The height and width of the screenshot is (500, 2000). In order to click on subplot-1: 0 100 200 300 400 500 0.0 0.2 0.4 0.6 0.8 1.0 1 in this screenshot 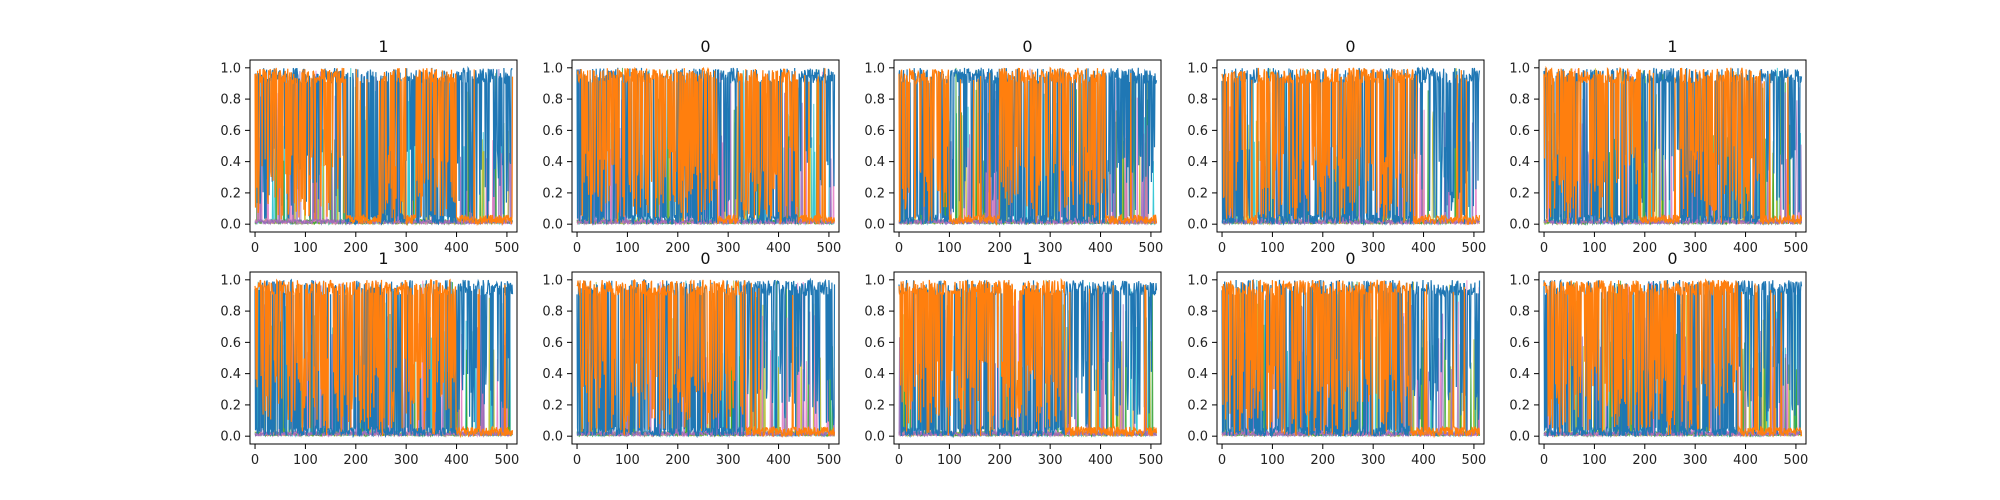, I will do `click(369, 146)`.